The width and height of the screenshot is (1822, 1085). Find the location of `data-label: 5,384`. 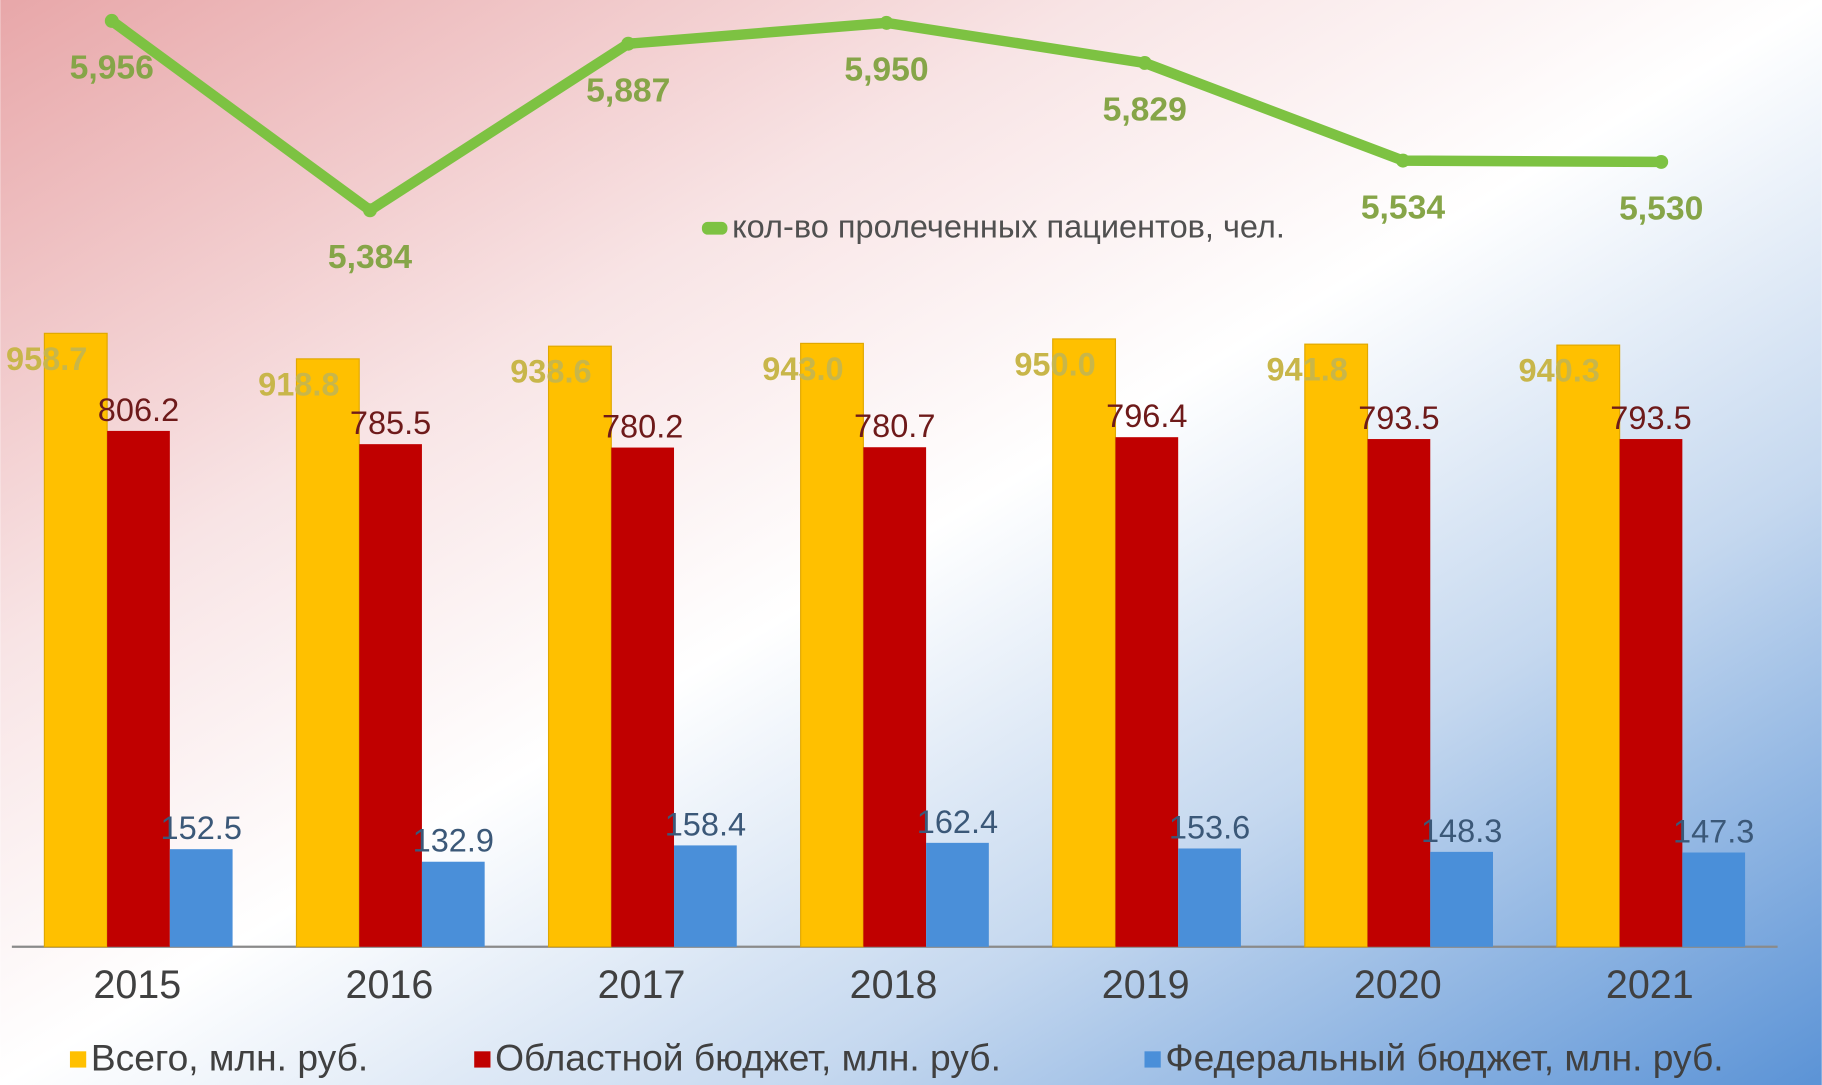

data-label: 5,384 is located at coordinates (370, 257).